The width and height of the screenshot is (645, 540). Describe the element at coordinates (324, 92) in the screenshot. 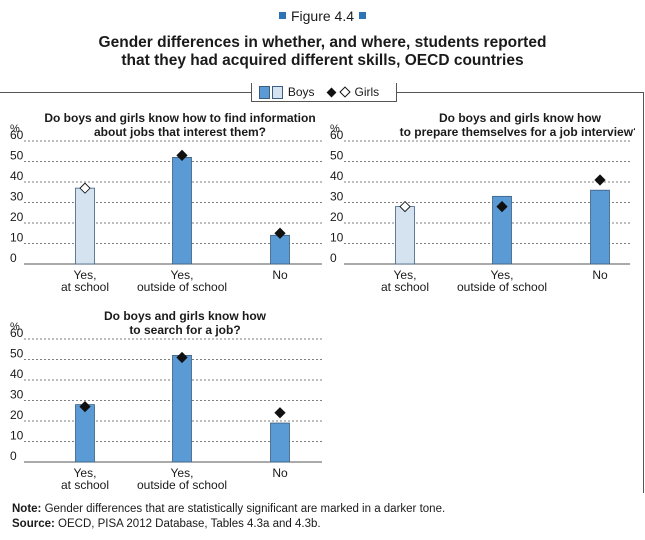

I see `legend: Boys Girls` at that location.